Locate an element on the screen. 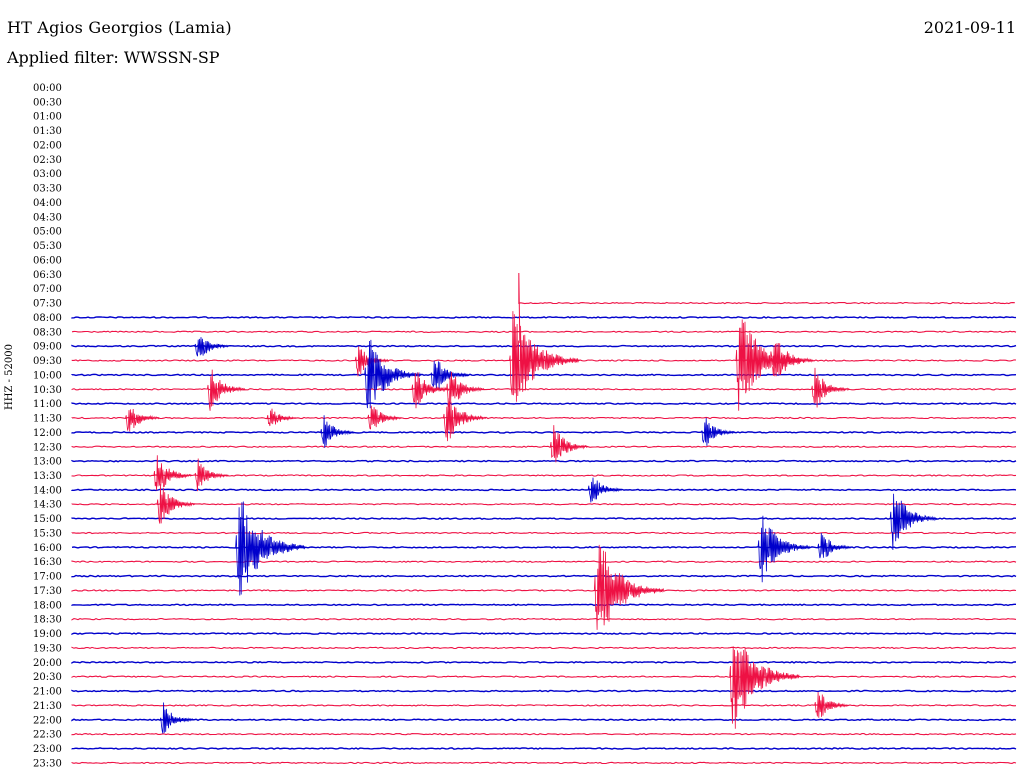  row-label: 09:00 is located at coordinates (47, 347).